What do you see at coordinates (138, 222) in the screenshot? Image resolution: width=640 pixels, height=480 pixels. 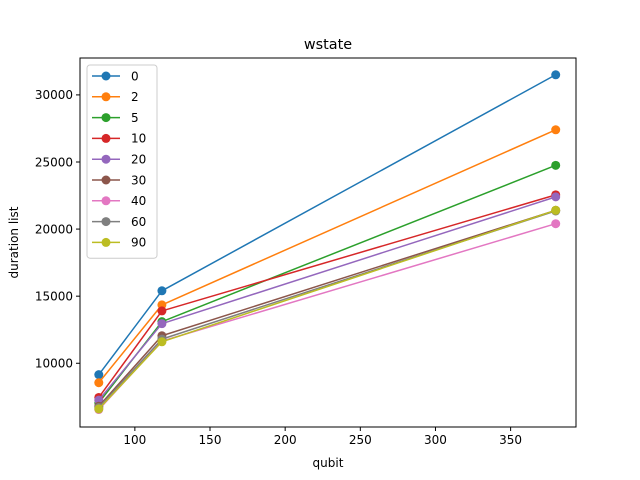 I see `legend-label: 60` at bounding box center [138, 222].